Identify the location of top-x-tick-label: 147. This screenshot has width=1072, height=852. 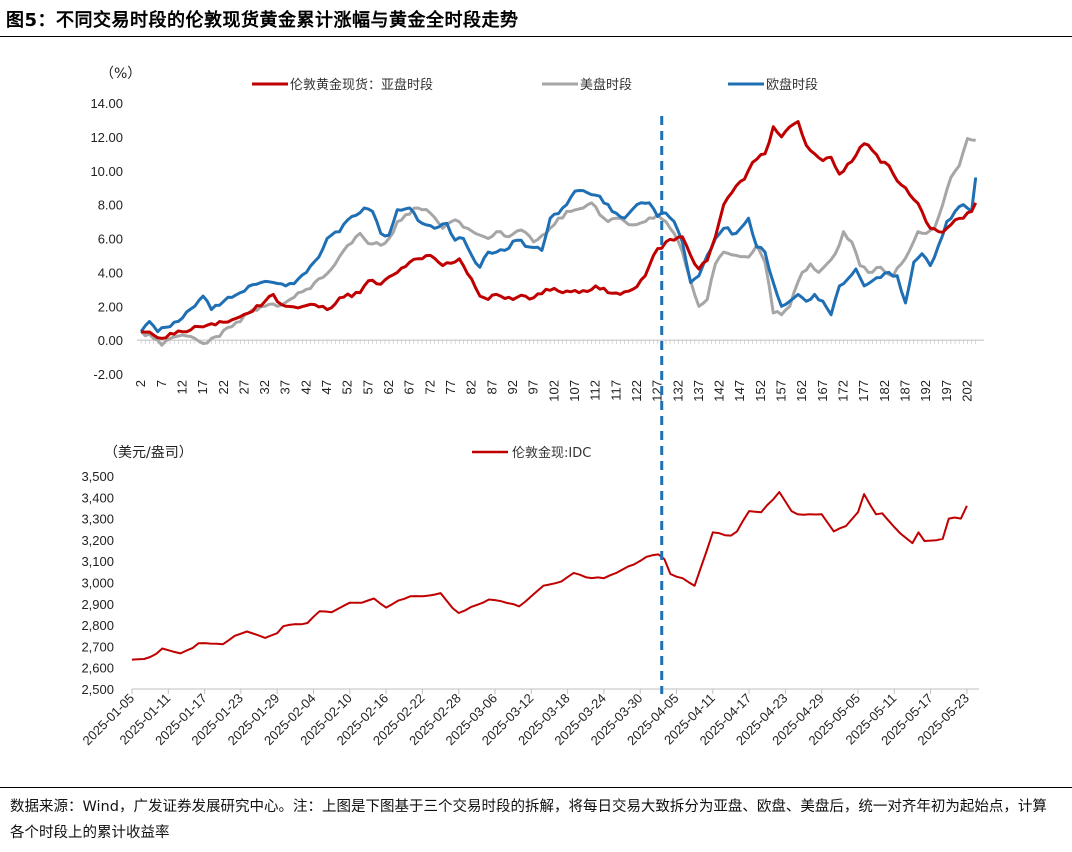
(739, 391).